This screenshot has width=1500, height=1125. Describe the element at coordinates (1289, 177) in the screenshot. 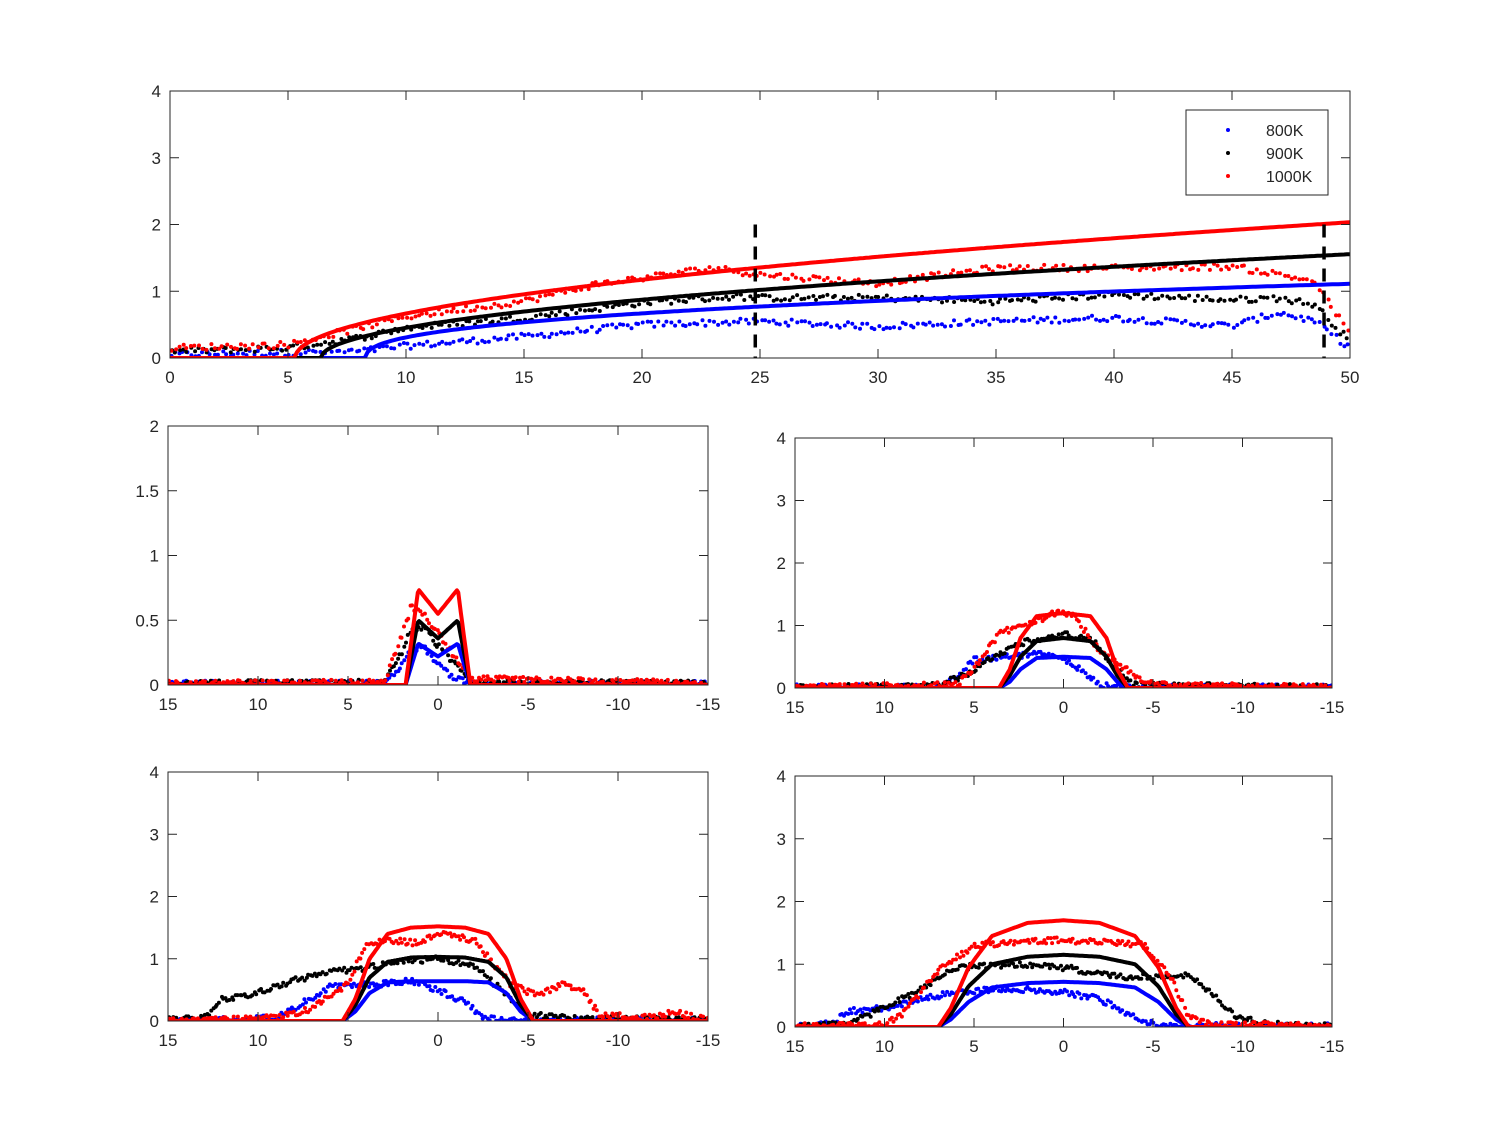

I see `legend-label-1000k: 1000K` at that location.